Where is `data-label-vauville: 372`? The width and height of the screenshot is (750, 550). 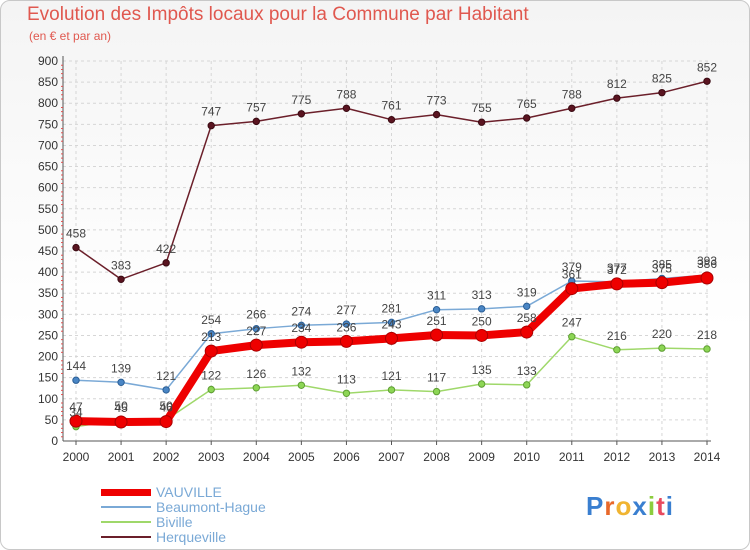
data-label-vauville: 372 is located at coordinates (617, 270).